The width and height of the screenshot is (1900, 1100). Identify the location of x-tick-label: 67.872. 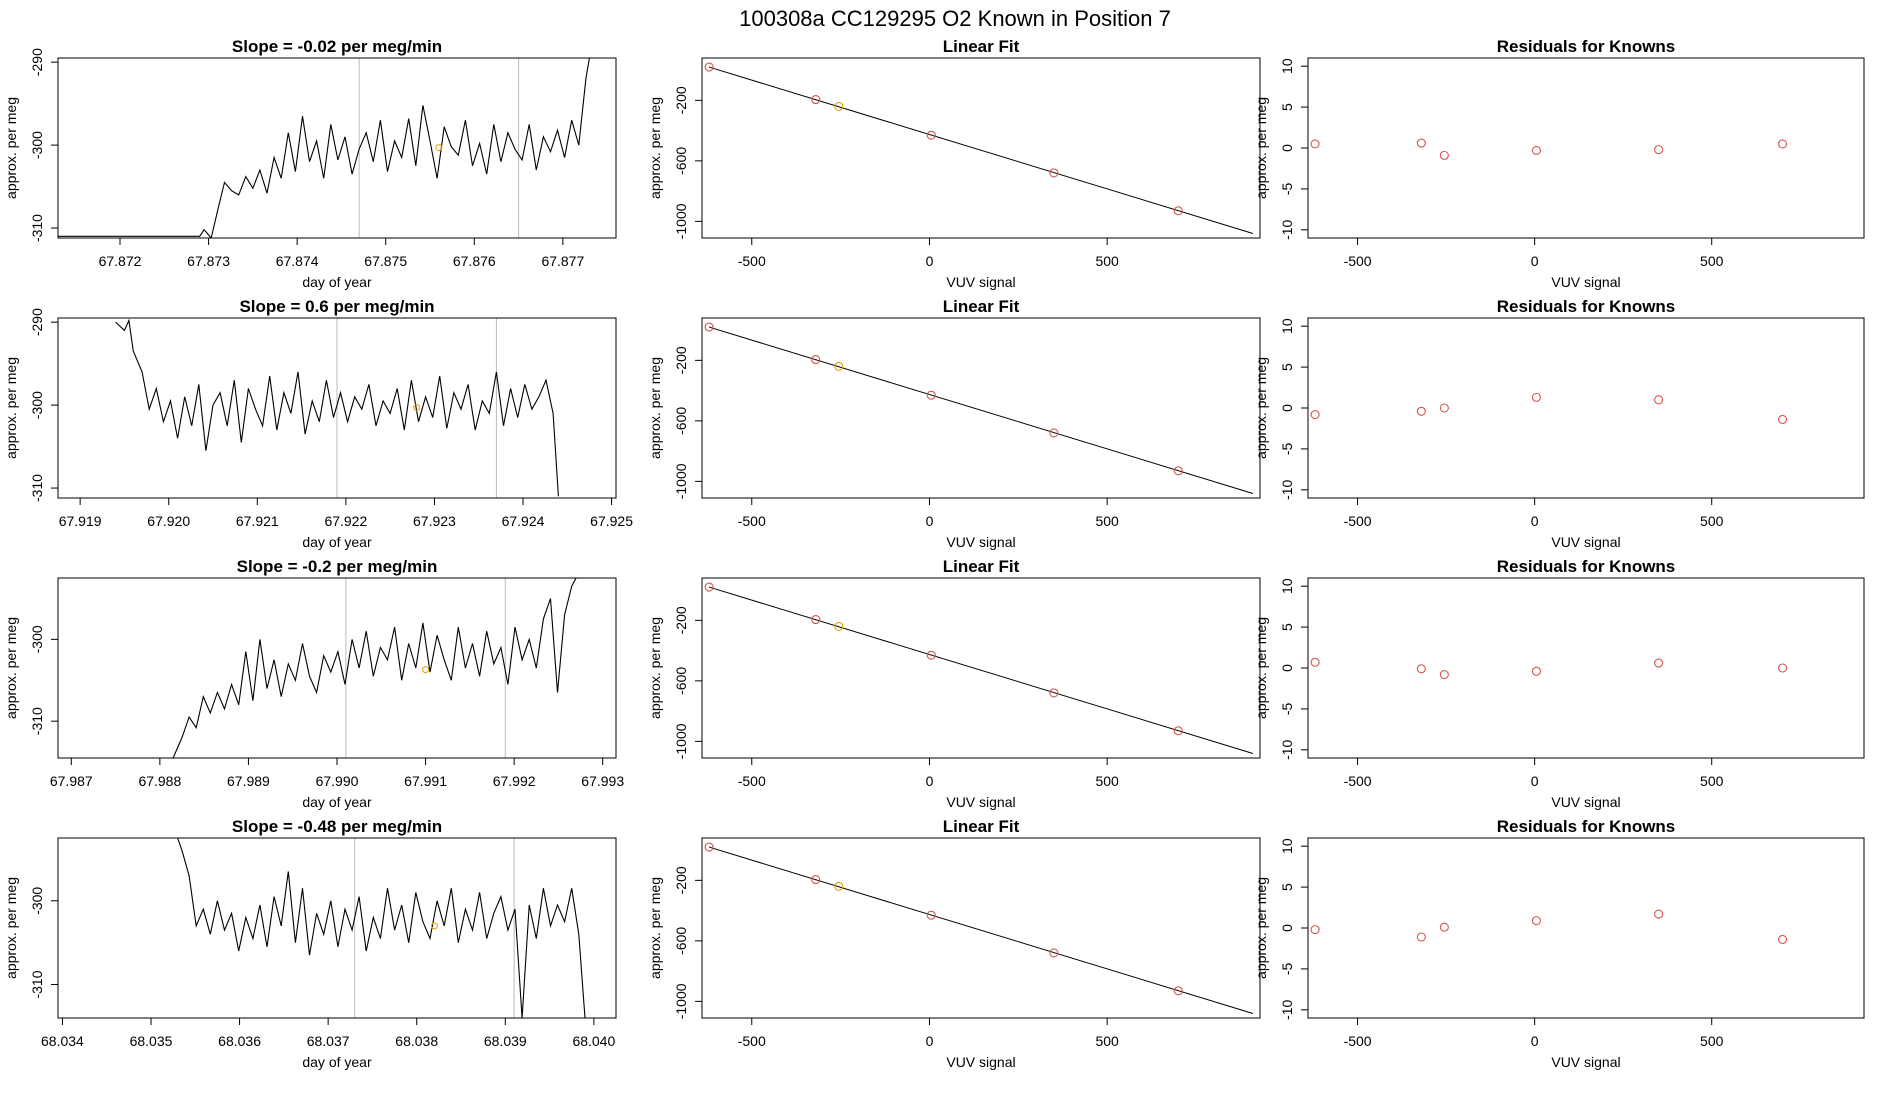
(120, 261).